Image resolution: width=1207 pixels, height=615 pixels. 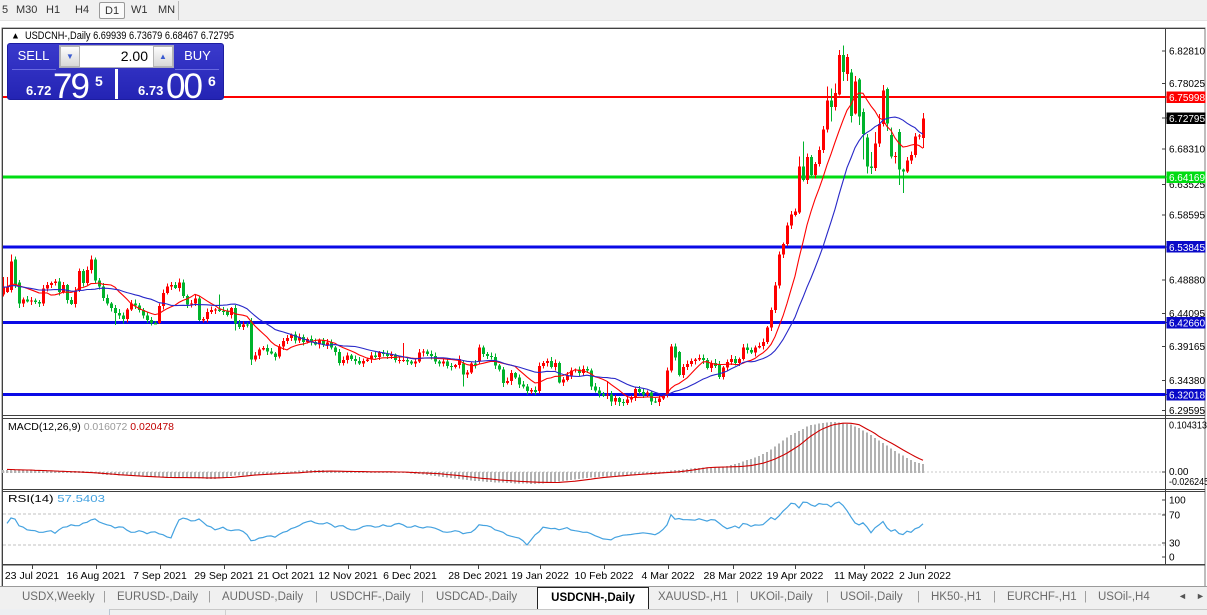 I want to click on svg-text: 4 Mar 2022, so click(x=667, y=576).